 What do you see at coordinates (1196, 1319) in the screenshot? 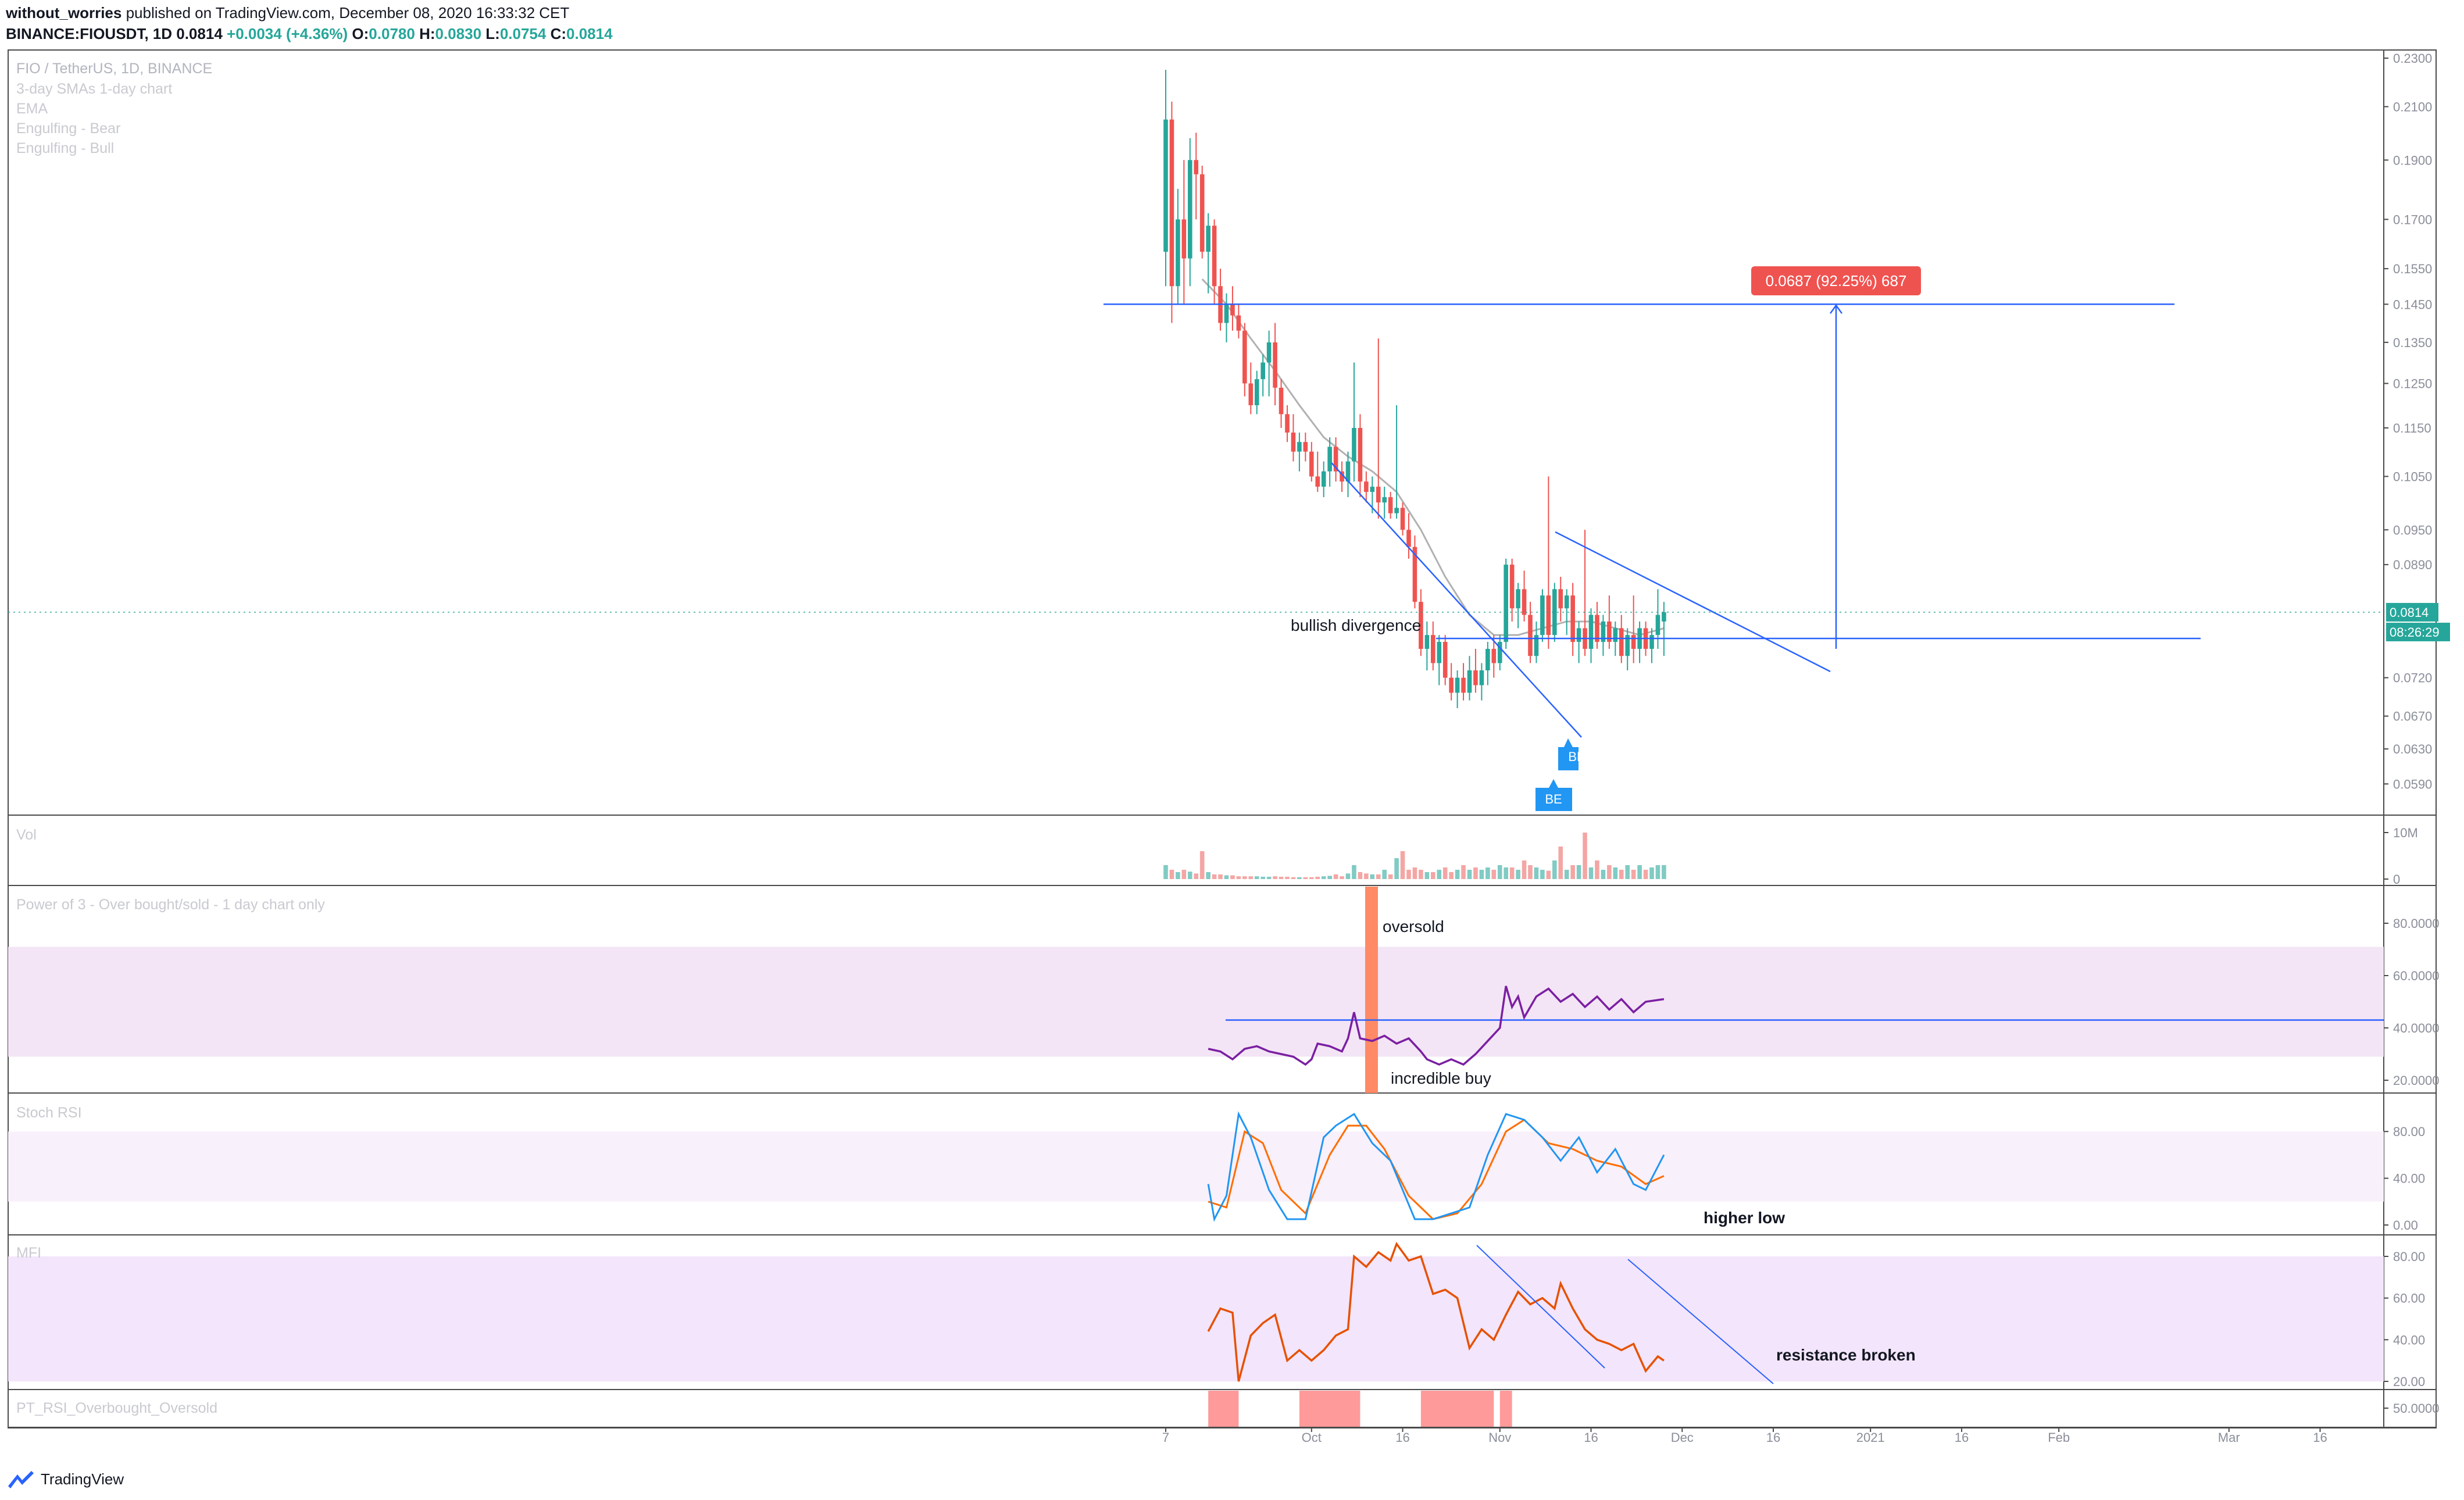
I see `mfi-band` at bounding box center [1196, 1319].